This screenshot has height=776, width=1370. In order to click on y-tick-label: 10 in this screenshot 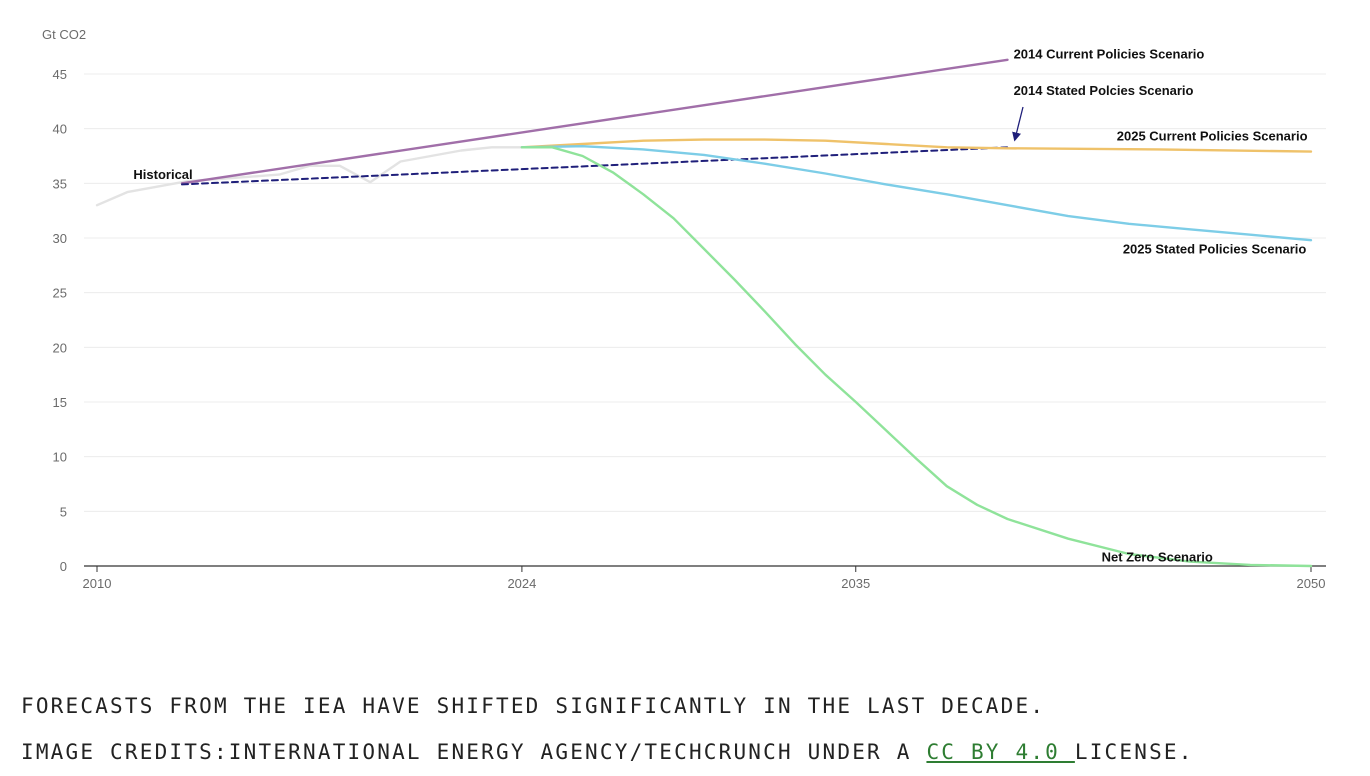, I will do `click(60, 457)`.